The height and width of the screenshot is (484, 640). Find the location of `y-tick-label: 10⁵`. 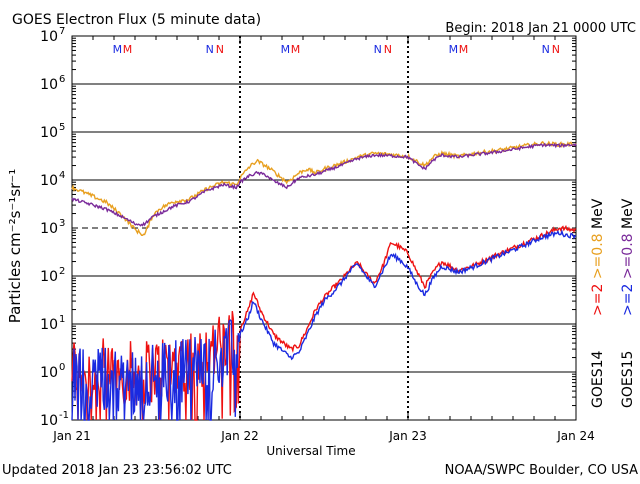

y-tick-label: 10⁵ is located at coordinates (52, 131).